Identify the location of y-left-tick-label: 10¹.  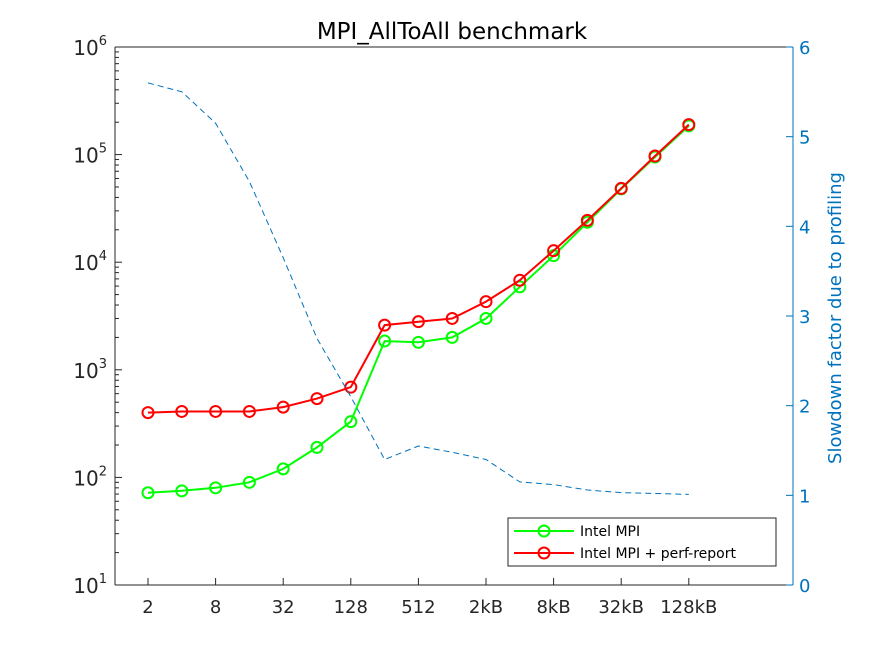
(90, 585).